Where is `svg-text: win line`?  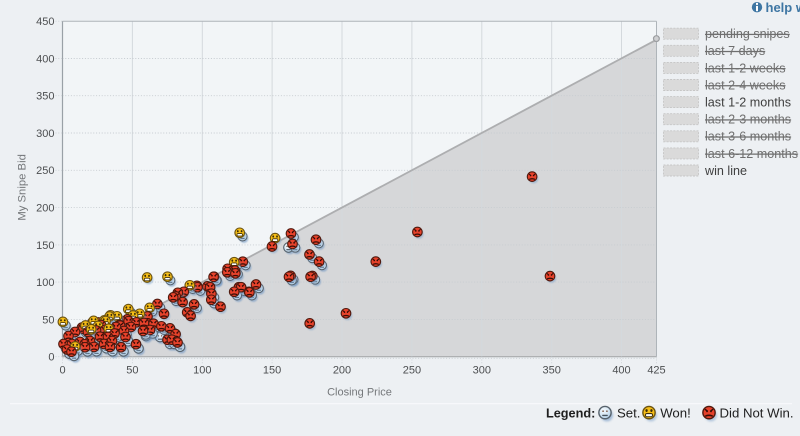 svg-text: win line is located at coordinates (725, 171).